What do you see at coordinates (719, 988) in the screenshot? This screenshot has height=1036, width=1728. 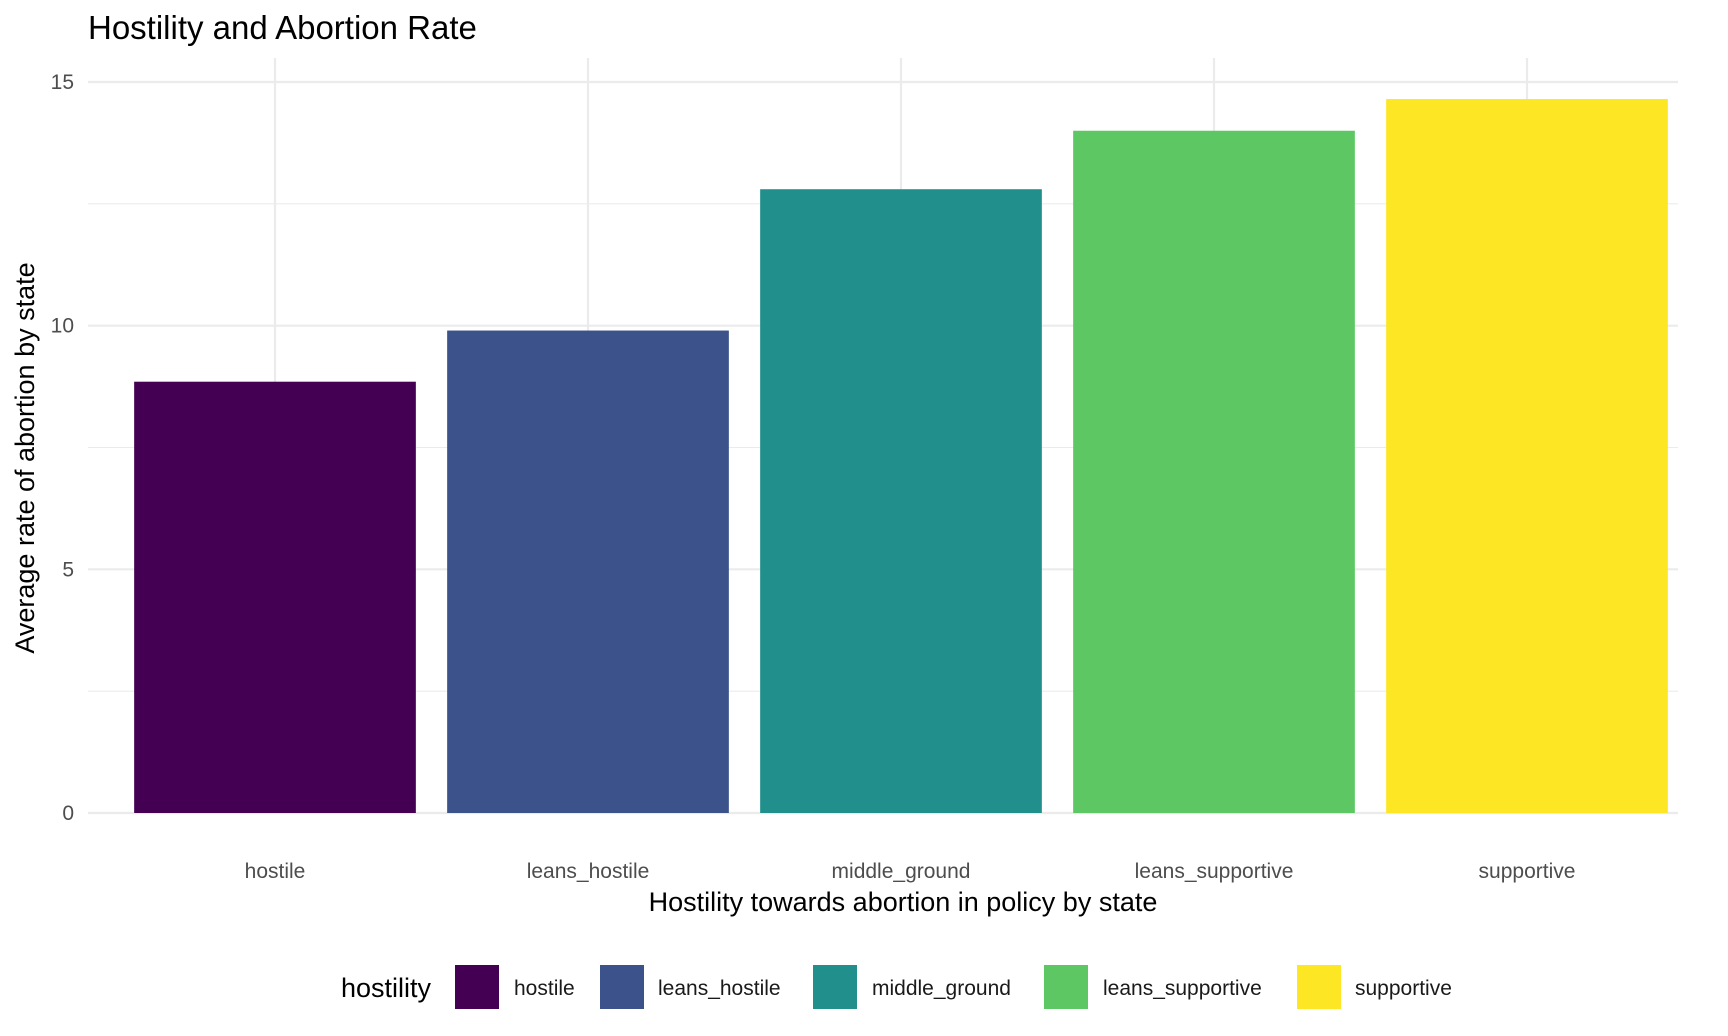 I see `legend-label-leans_hostile: leans_hostile` at bounding box center [719, 988].